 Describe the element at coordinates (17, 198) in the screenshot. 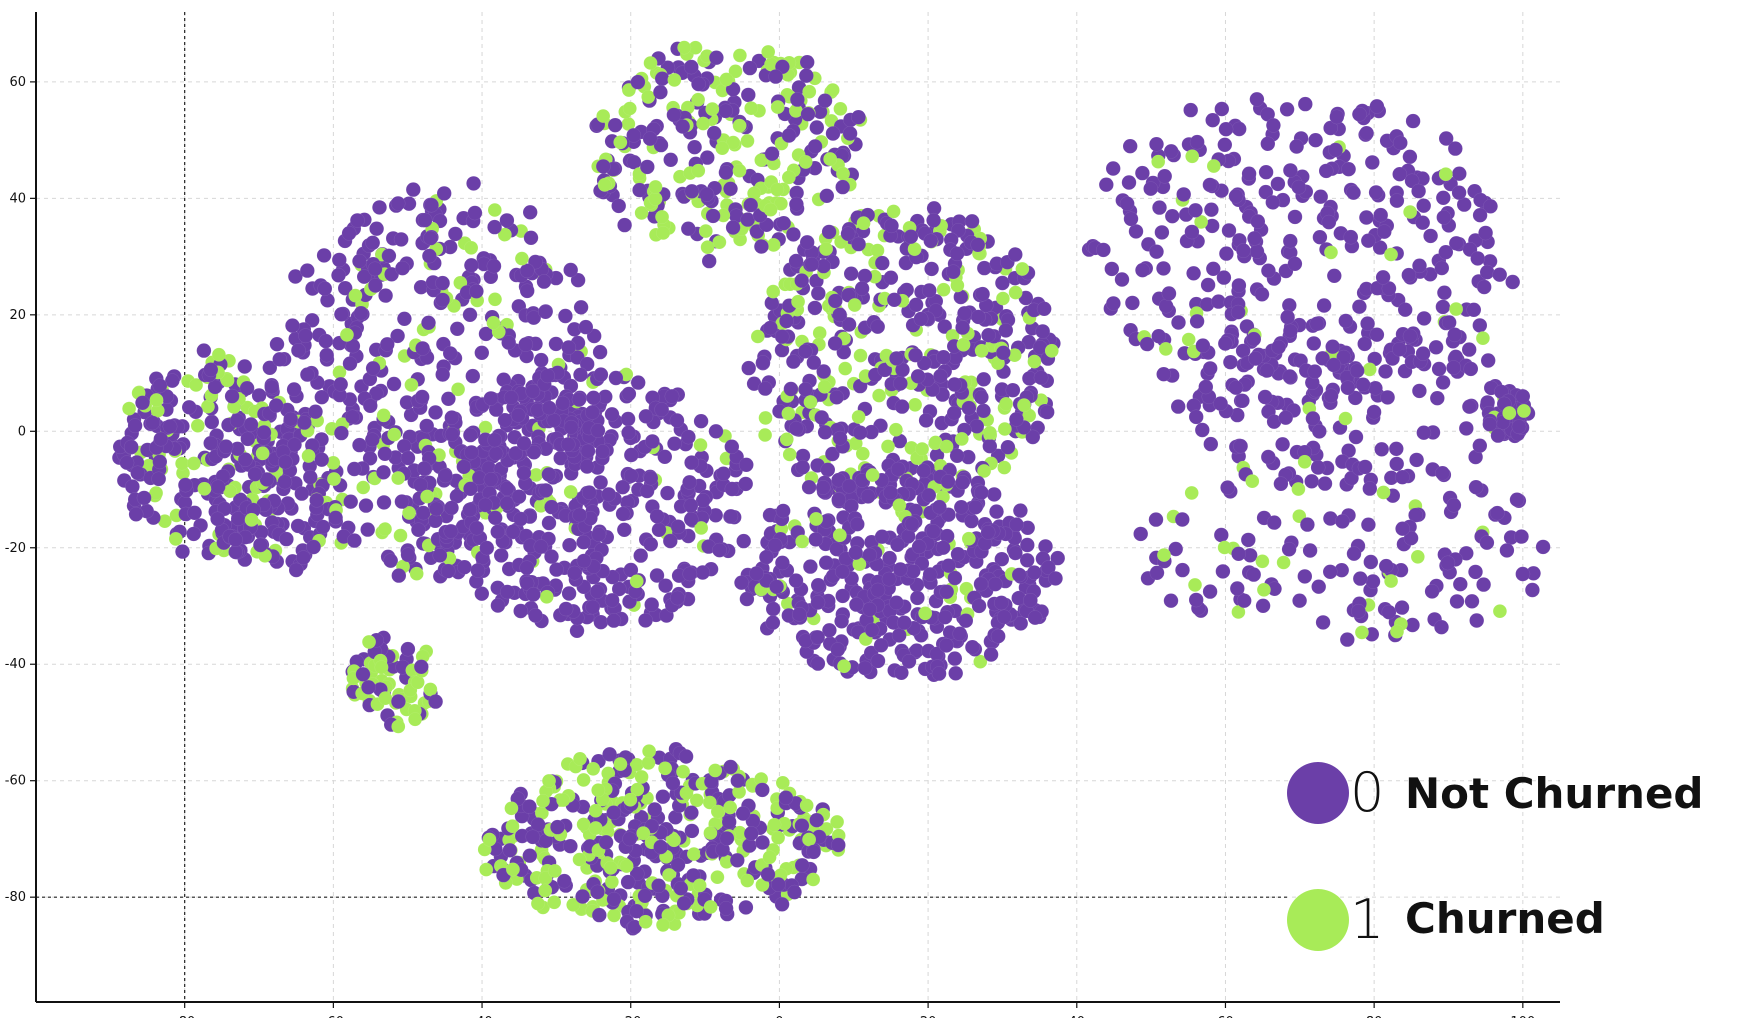

I see `y-tick-label: 40` at that location.